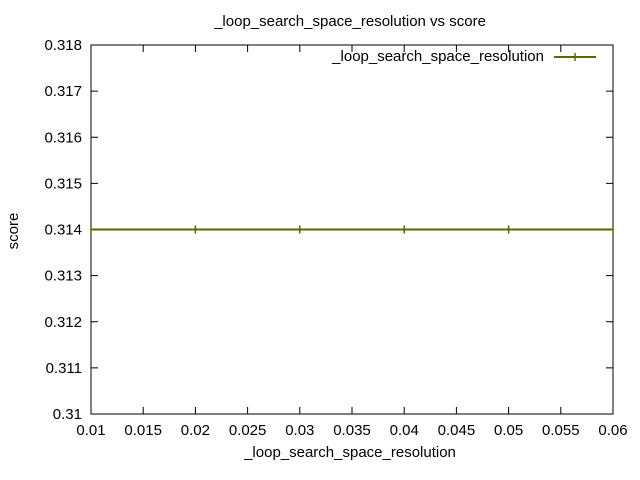 Image resolution: width=640 pixels, height=480 pixels. I want to click on x-tick-label: 0.06, so click(612, 430).